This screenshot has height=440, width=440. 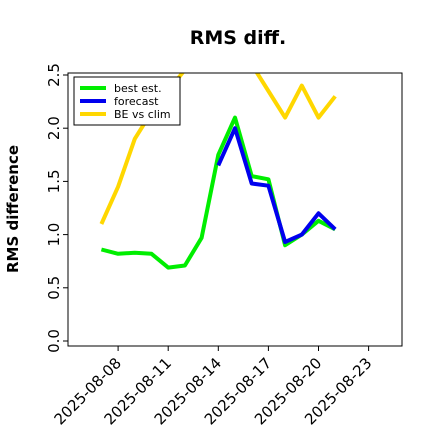 I want to click on y-tick-label: 2.0, so click(x=54, y=128).